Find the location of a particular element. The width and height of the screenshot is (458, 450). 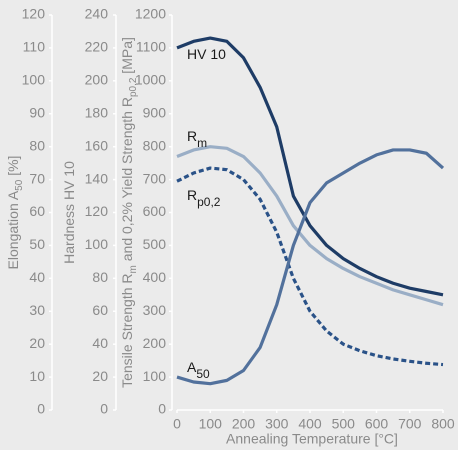

x-tick-label: 0 is located at coordinates (177, 424).